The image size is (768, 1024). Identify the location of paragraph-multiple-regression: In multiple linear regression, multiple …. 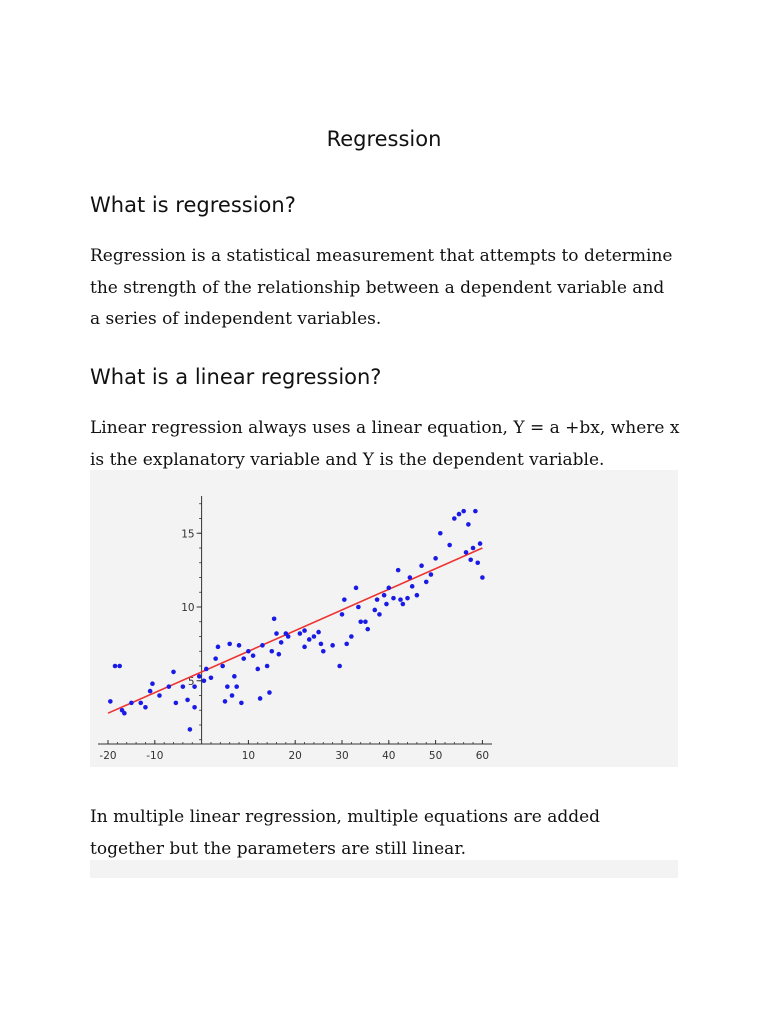
(390, 833).